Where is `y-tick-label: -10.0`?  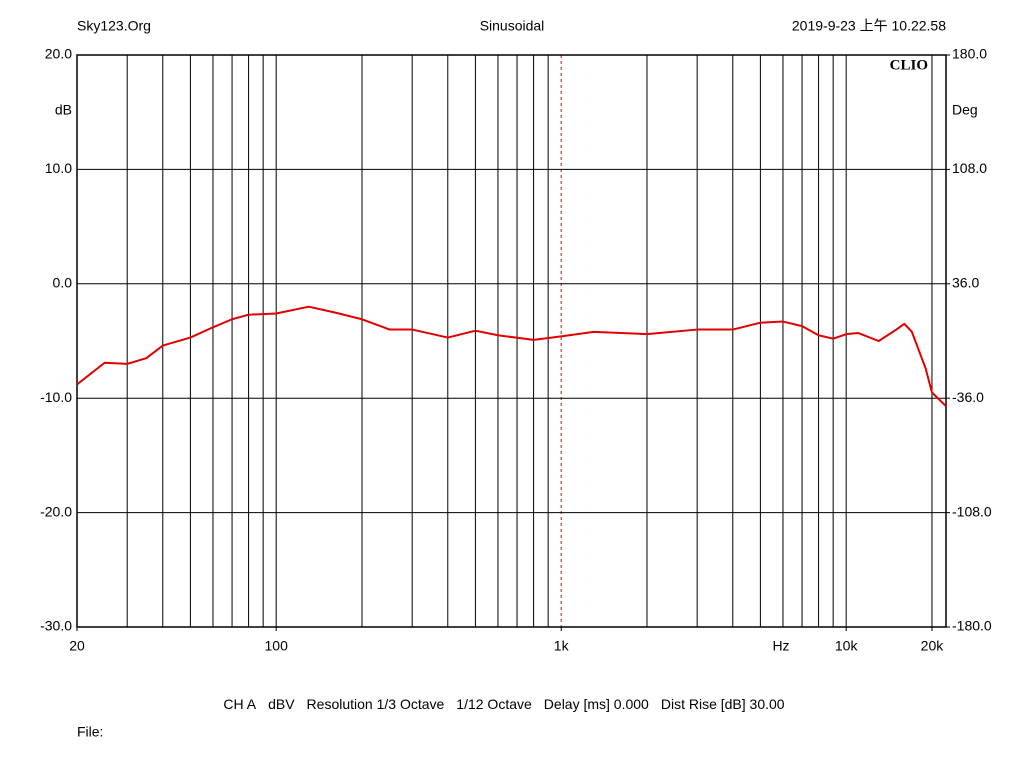 y-tick-label: -10.0 is located at coordinates (56, 397).